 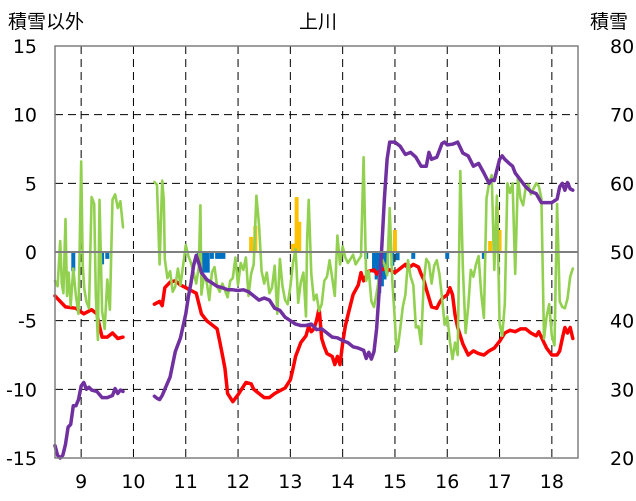 I want to click on x-tick-label: 9, so click(x=81, y=482).